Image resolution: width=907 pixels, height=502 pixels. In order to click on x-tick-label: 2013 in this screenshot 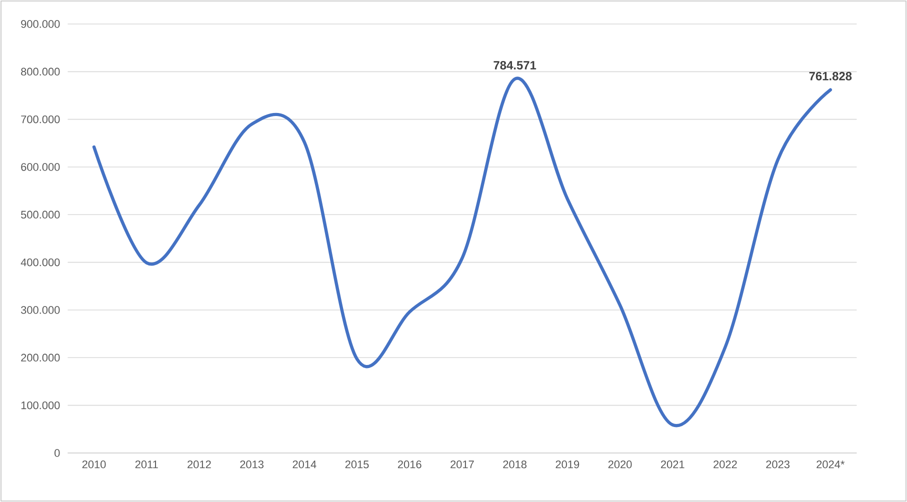, I will do `click(252, 464)`.